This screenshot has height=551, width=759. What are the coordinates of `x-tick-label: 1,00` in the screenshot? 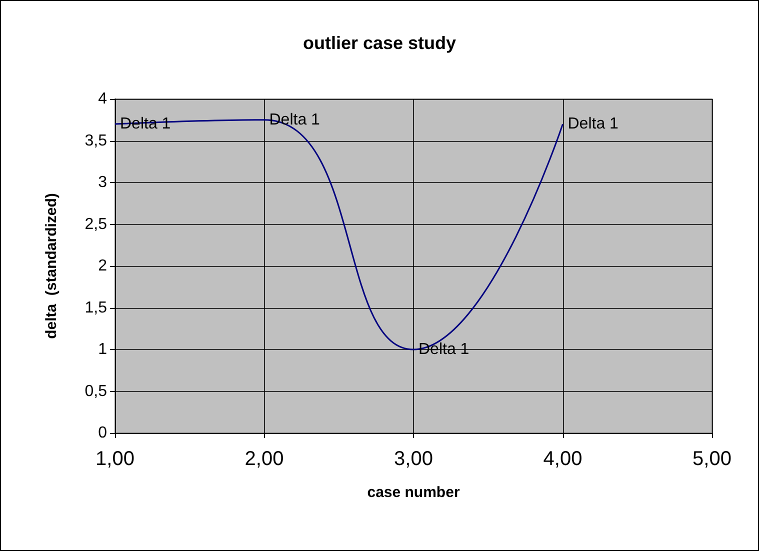 It's located at (115, 459).